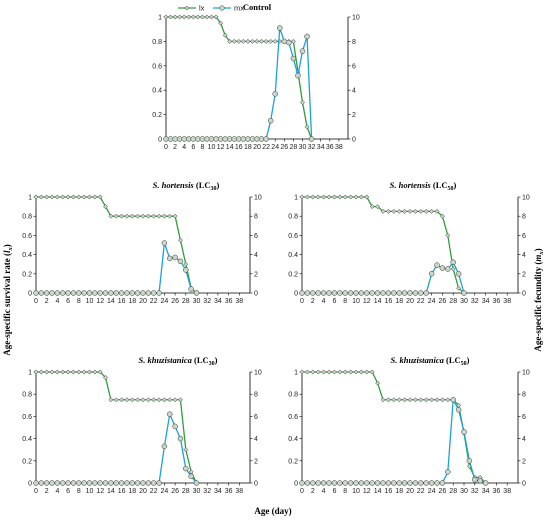 This screenshot has height=520, width=550. Describe the element at coordinates (256, 484) in the screenshot. I see `y-right-tick-label: 0` at that location.